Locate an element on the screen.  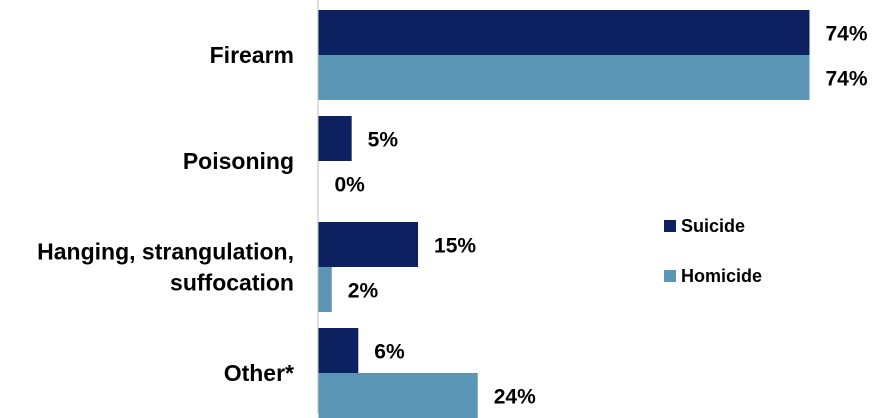
category-label-0-line-0: Firearm is located at coordinates (252, 55).